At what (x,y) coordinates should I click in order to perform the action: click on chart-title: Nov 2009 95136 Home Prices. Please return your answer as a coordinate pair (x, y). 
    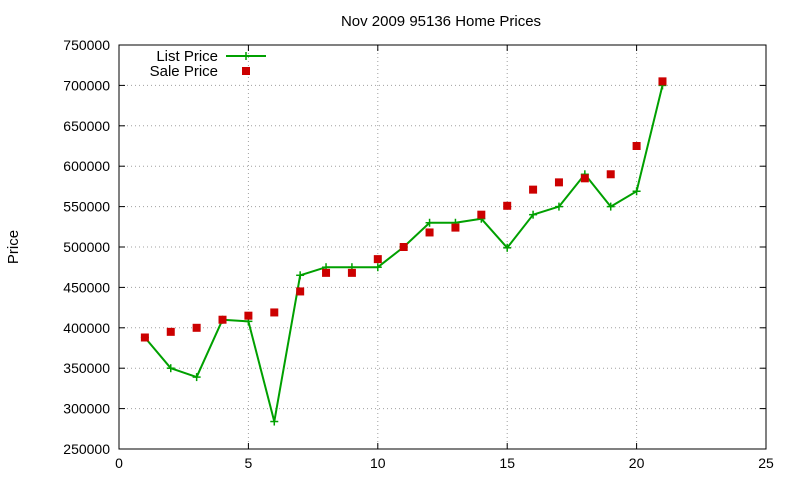
    Looking at the image, I should click on (441, 21).